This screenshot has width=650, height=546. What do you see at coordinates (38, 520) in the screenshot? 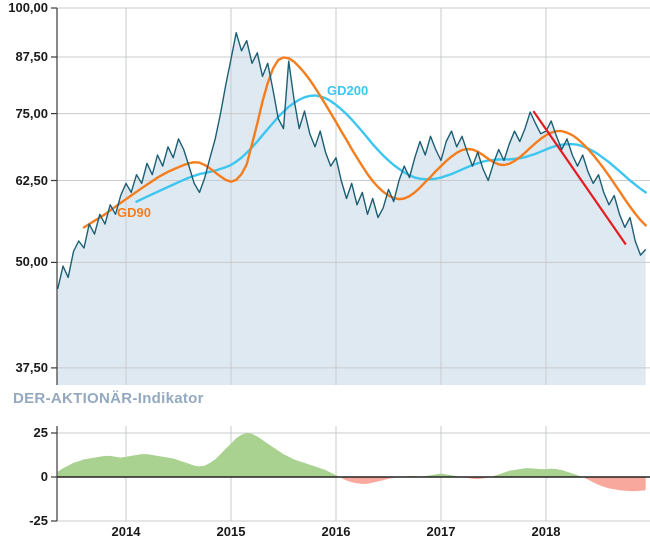
I see `indicator-y-label-minus25: -25` at bounding box center [38, 520].